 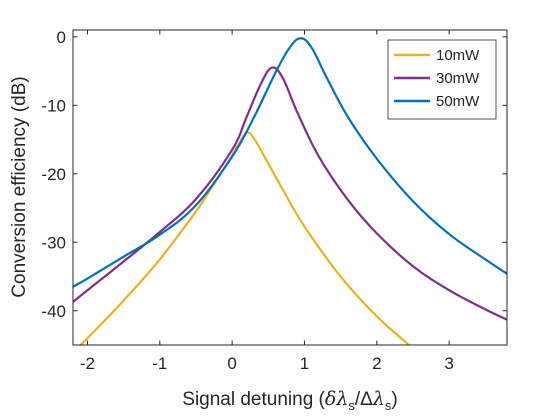 I want to click on y-tick-label: -40, so click(x=53, y=311).